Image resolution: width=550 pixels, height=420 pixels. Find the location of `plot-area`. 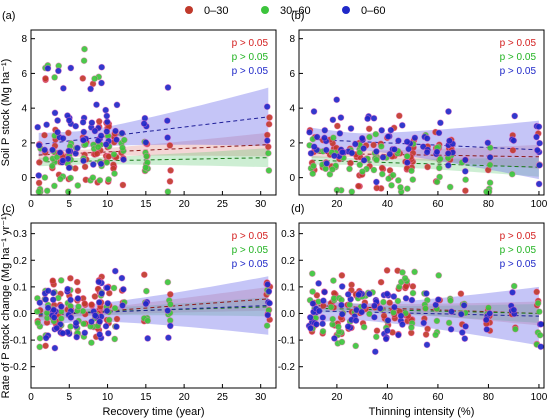

plot-area is located at coordinates (153, 309).